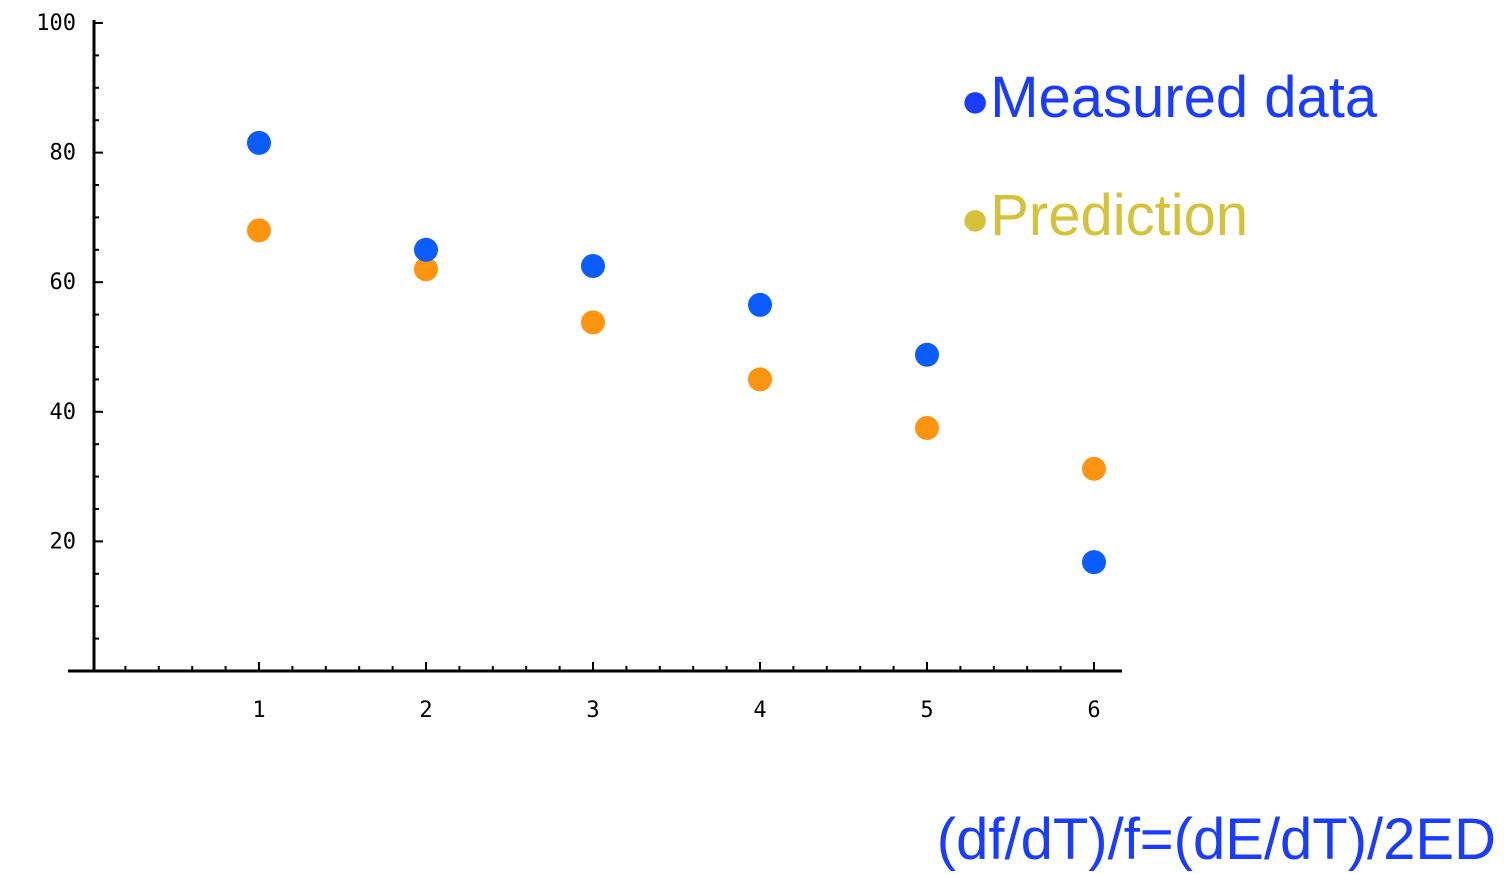 This screenshot has width=1504, height=874. What do you see at coordinates (1119, 215) in the screenshot?
I see `legend-label-prediction: Prediction` at bounding box center [1119, 215].